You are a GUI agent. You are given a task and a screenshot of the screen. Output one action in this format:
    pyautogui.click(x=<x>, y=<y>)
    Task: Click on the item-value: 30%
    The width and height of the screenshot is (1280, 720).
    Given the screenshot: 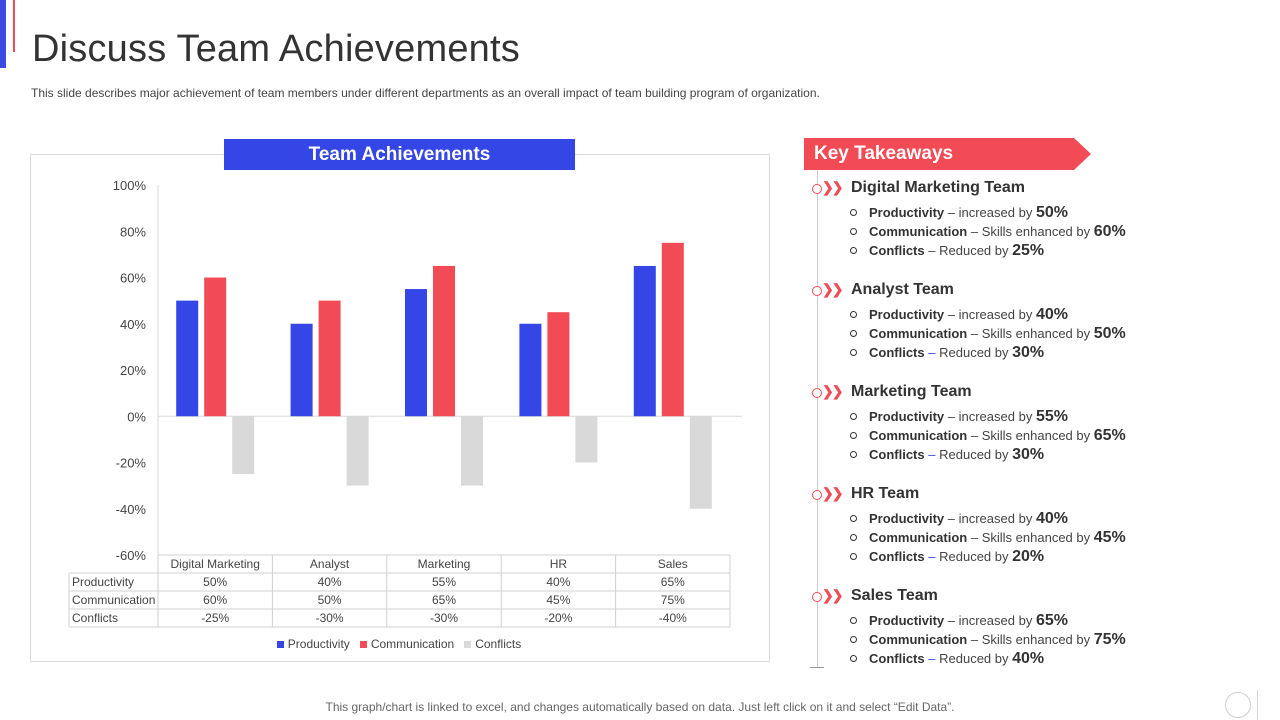 What is the action you would take?
    pyautogui.click(x=1028, y=352)
    